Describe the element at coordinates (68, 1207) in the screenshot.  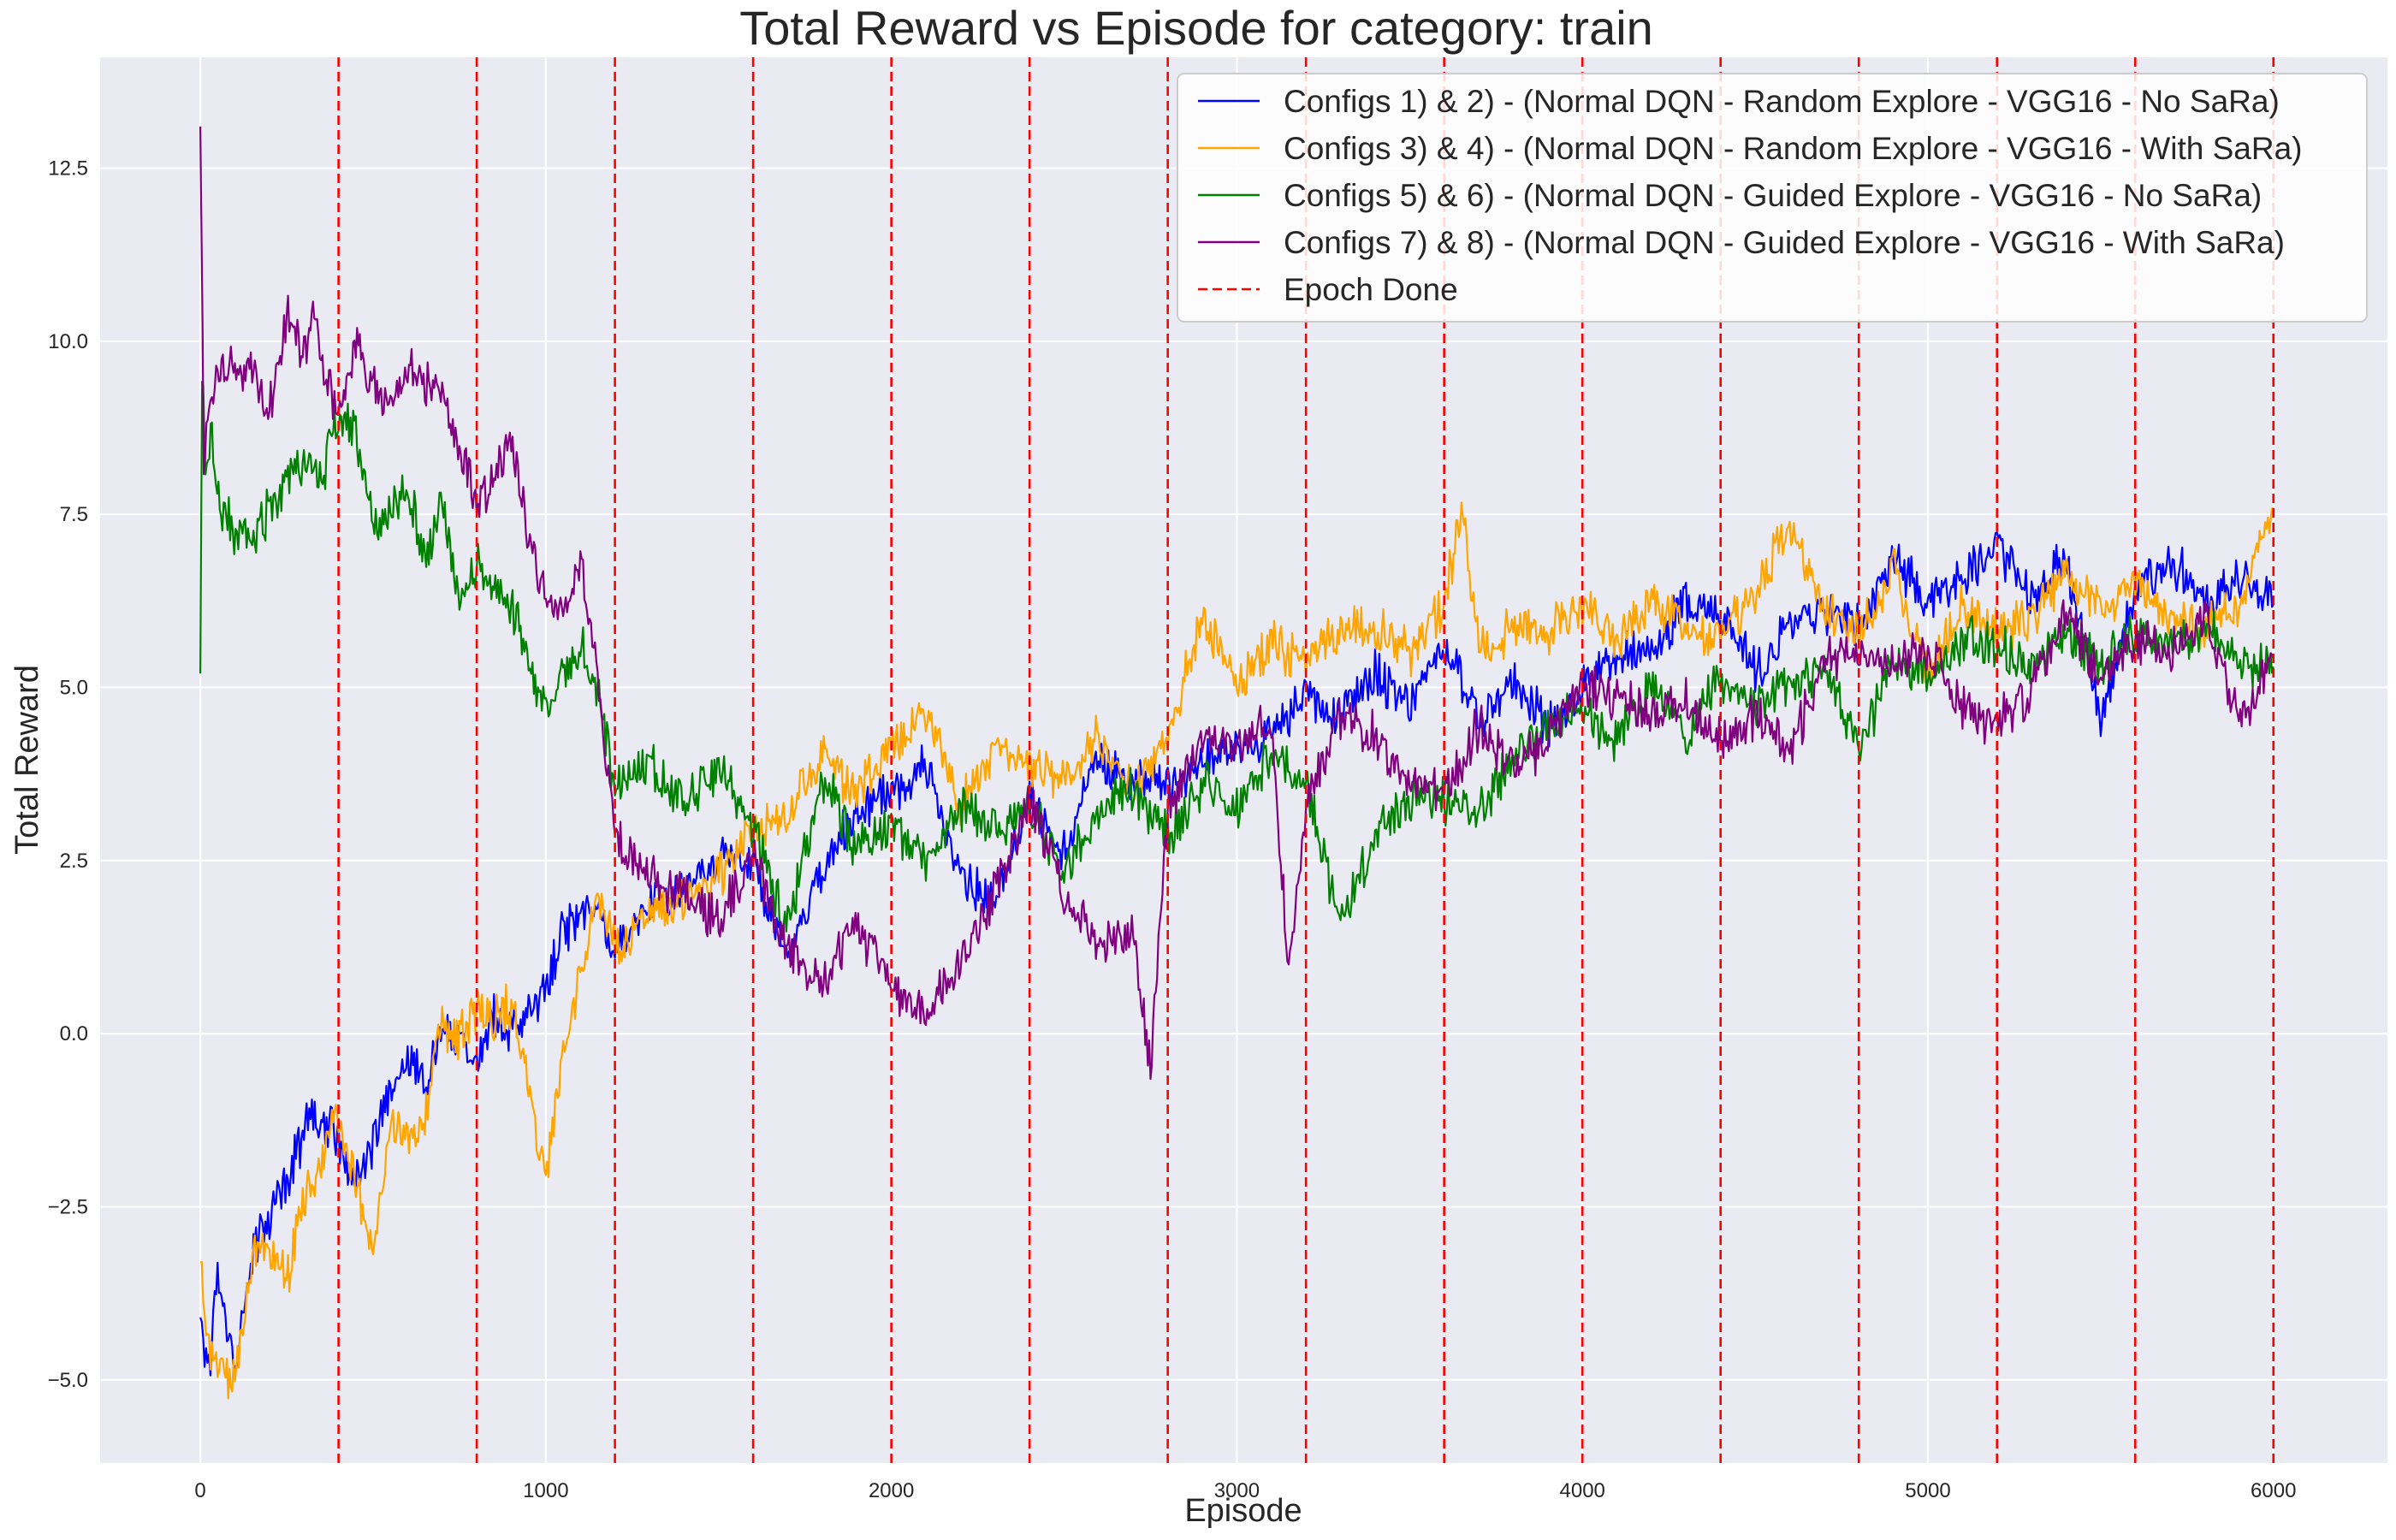
I see `y-tick-label: −2.5` at that location.